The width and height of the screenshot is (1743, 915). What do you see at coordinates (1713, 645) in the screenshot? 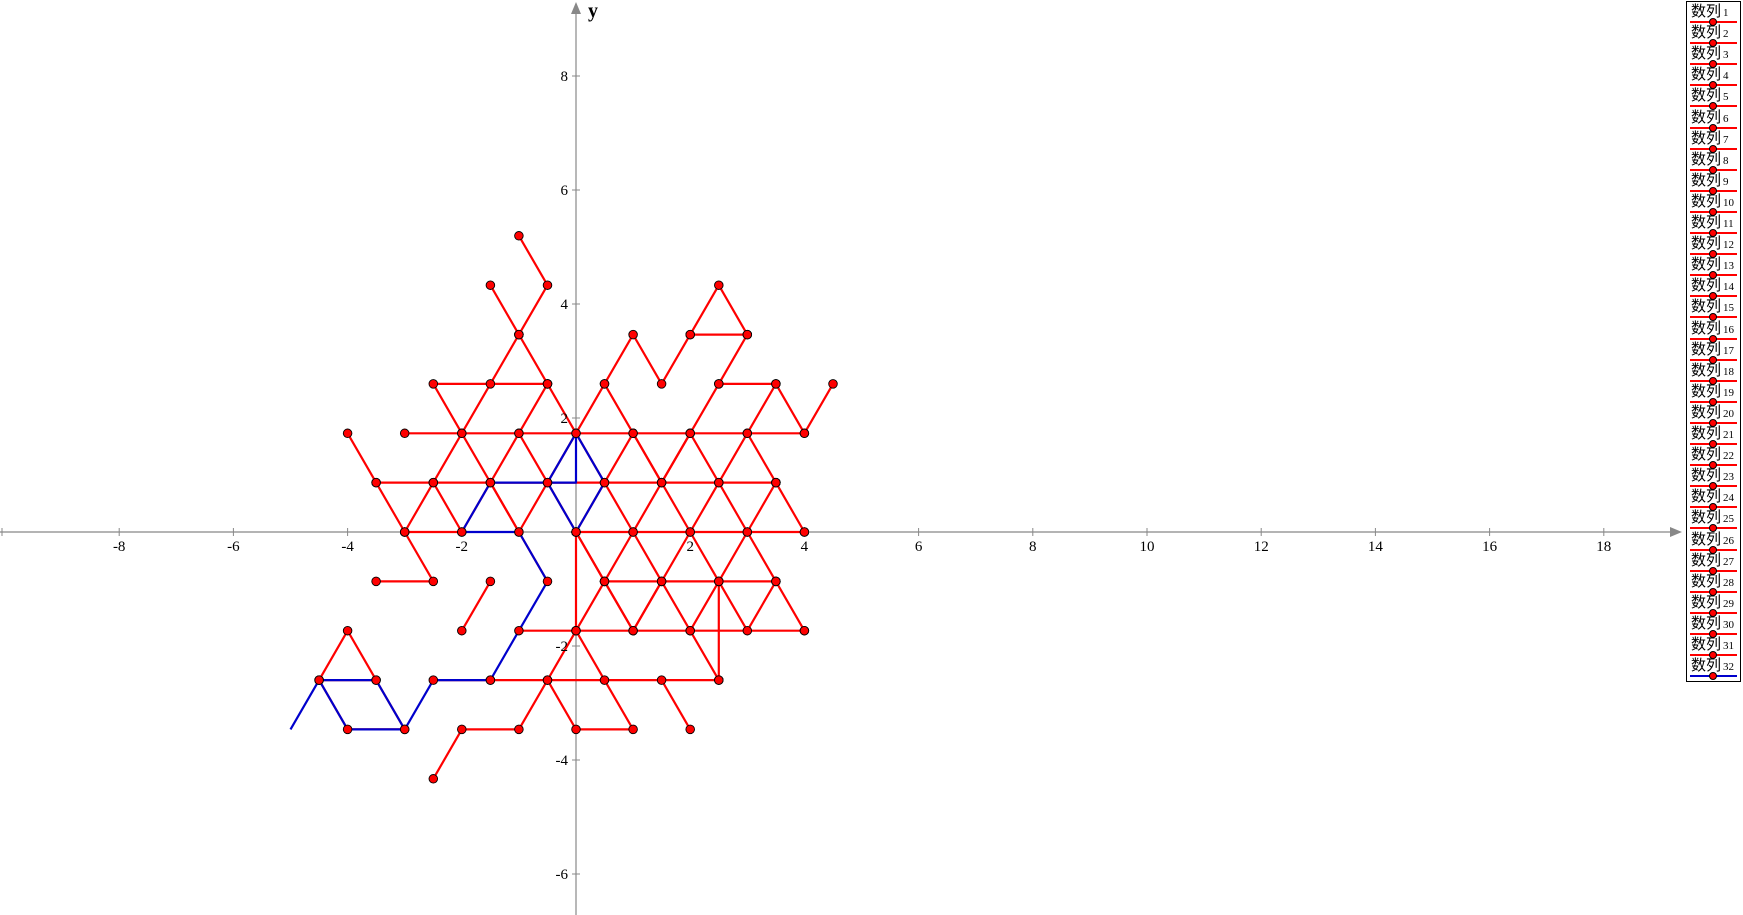
I see `legend-label: 数列 31` at bounding box center [1713, 645].